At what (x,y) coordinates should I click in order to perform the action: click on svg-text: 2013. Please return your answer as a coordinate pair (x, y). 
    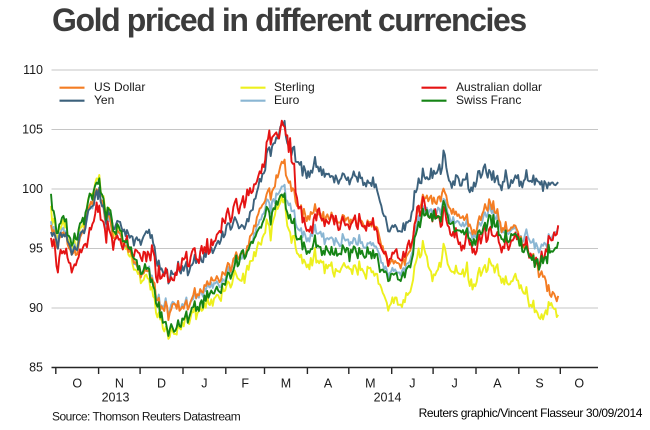
    Looking at the image, I should click on (116, 398).